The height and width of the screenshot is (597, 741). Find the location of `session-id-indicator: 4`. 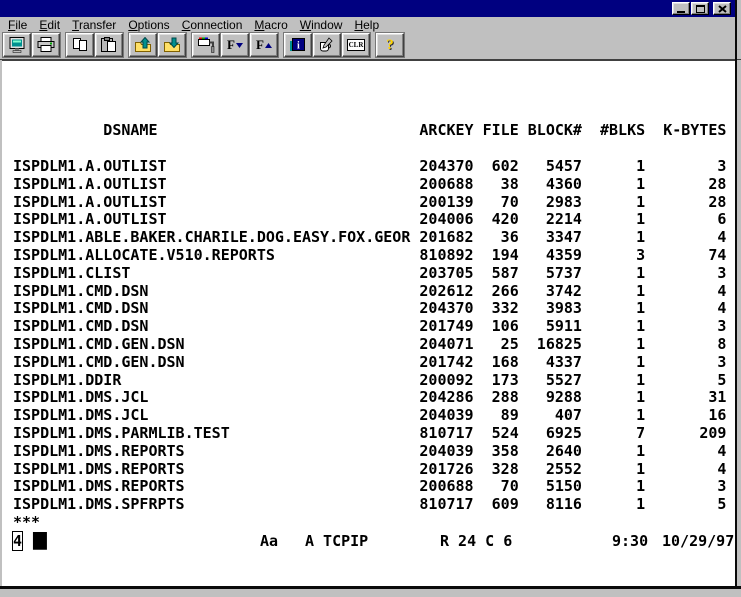

session-id-indicator: 4 is located at coordinates (17, 541).